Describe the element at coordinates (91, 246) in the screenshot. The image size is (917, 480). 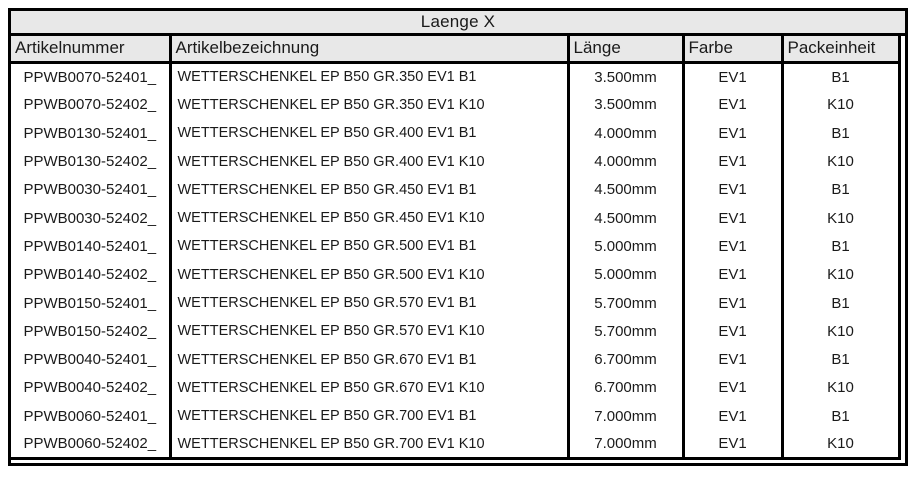
I see `cell-artikelnummer: PPWB0140-52401_` at that location.